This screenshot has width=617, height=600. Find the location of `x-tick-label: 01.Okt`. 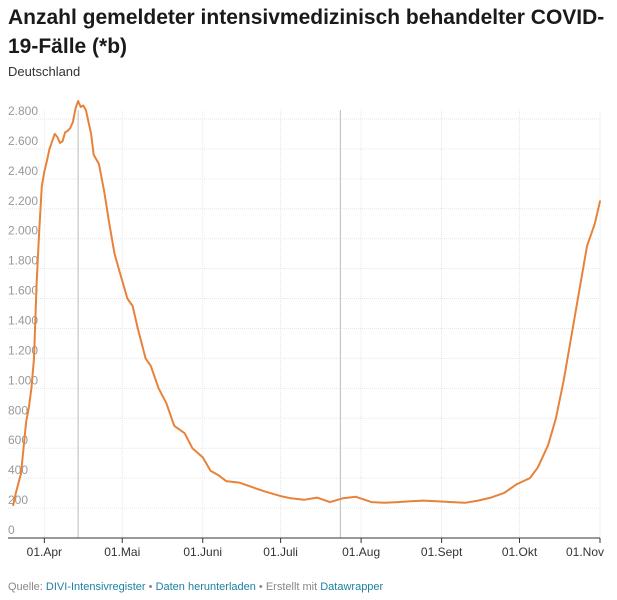

x-tick-label: 01.Okt is located at coordinates (520, 552).